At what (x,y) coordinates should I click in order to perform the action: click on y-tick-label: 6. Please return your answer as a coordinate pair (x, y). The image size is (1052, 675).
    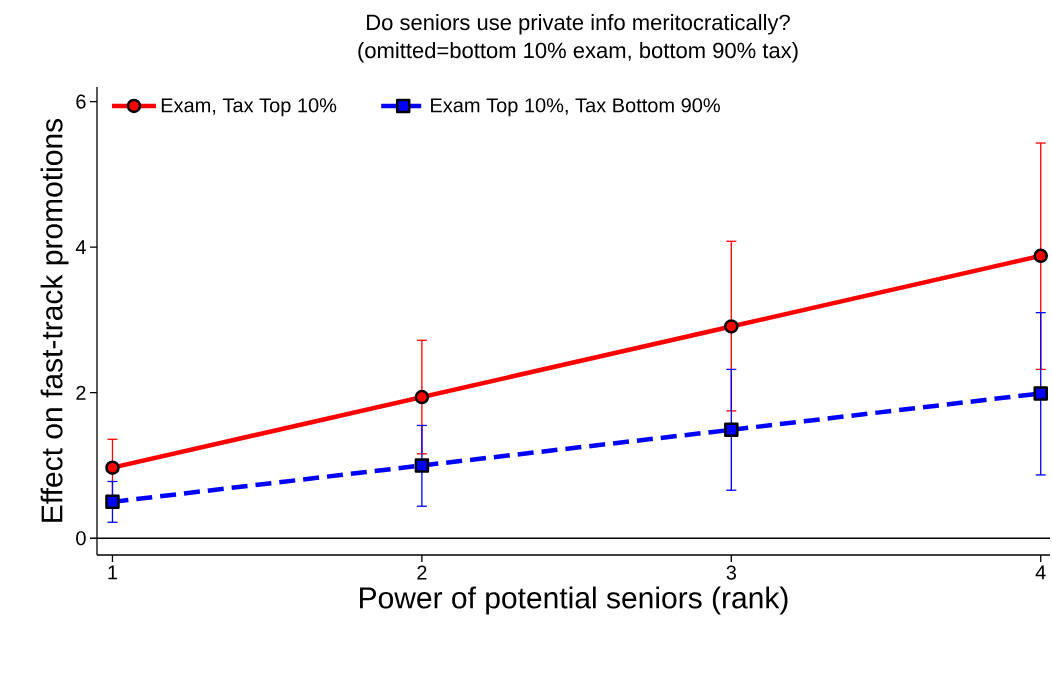
    Looking at the image, I should click on (81, 101).